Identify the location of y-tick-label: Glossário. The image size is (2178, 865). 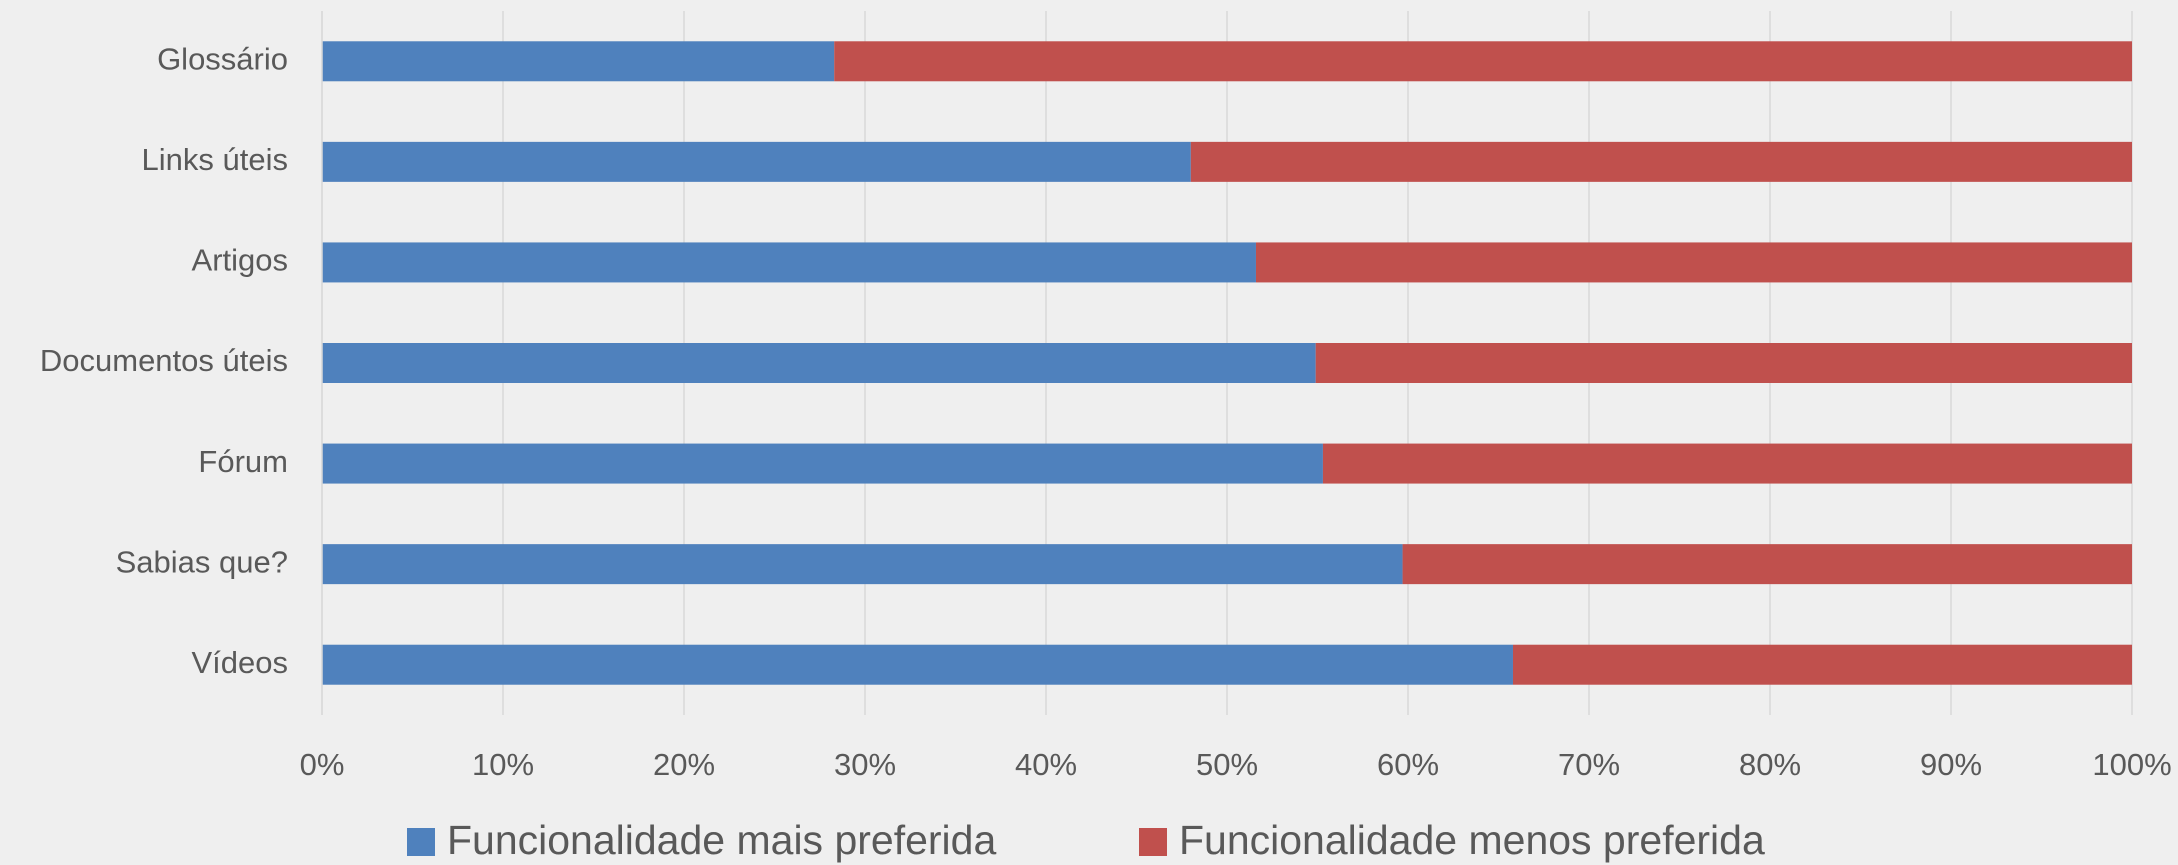
(222, 58).